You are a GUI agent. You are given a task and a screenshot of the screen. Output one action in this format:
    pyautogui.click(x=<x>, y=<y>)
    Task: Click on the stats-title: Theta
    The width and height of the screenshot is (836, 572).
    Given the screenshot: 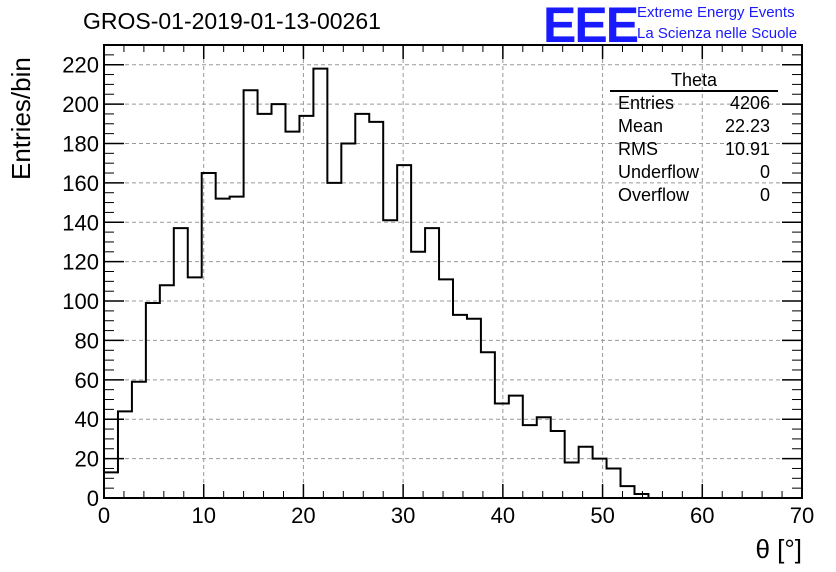 What is the action you would take?
    pyautogui.click(x=694, y=81)
    